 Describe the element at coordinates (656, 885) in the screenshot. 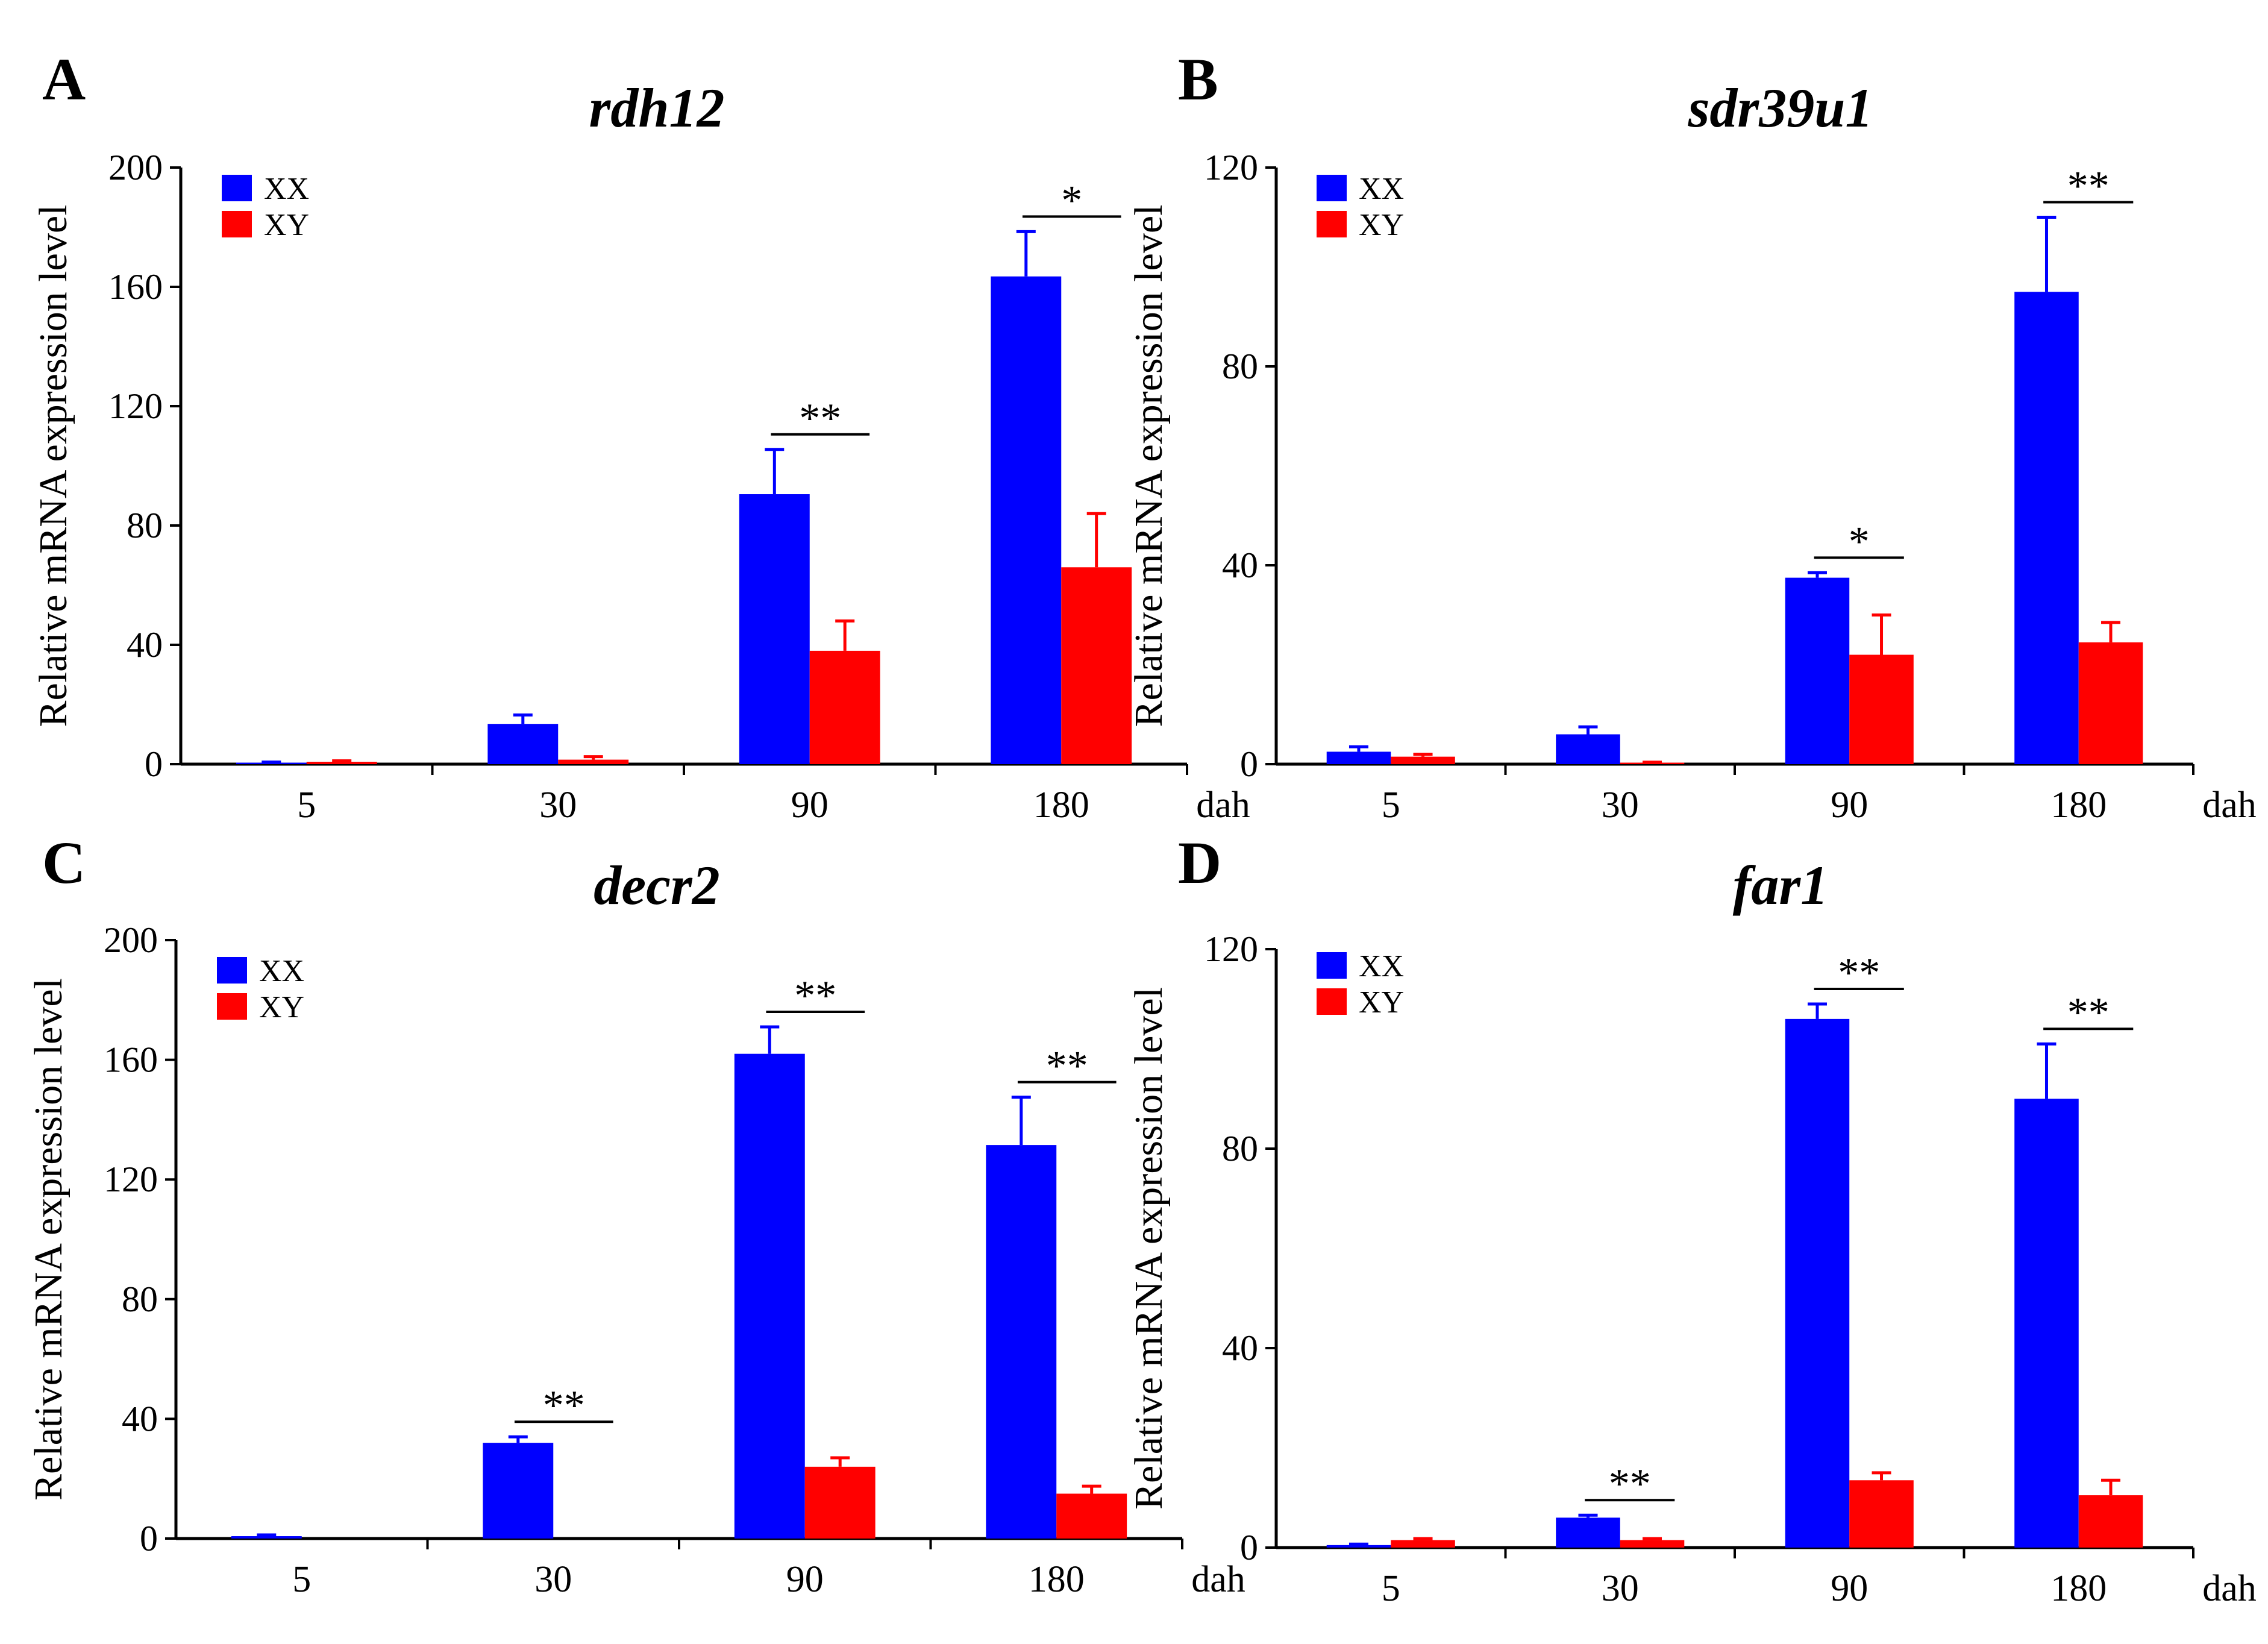

I see `chart-title: decr2` at that location.